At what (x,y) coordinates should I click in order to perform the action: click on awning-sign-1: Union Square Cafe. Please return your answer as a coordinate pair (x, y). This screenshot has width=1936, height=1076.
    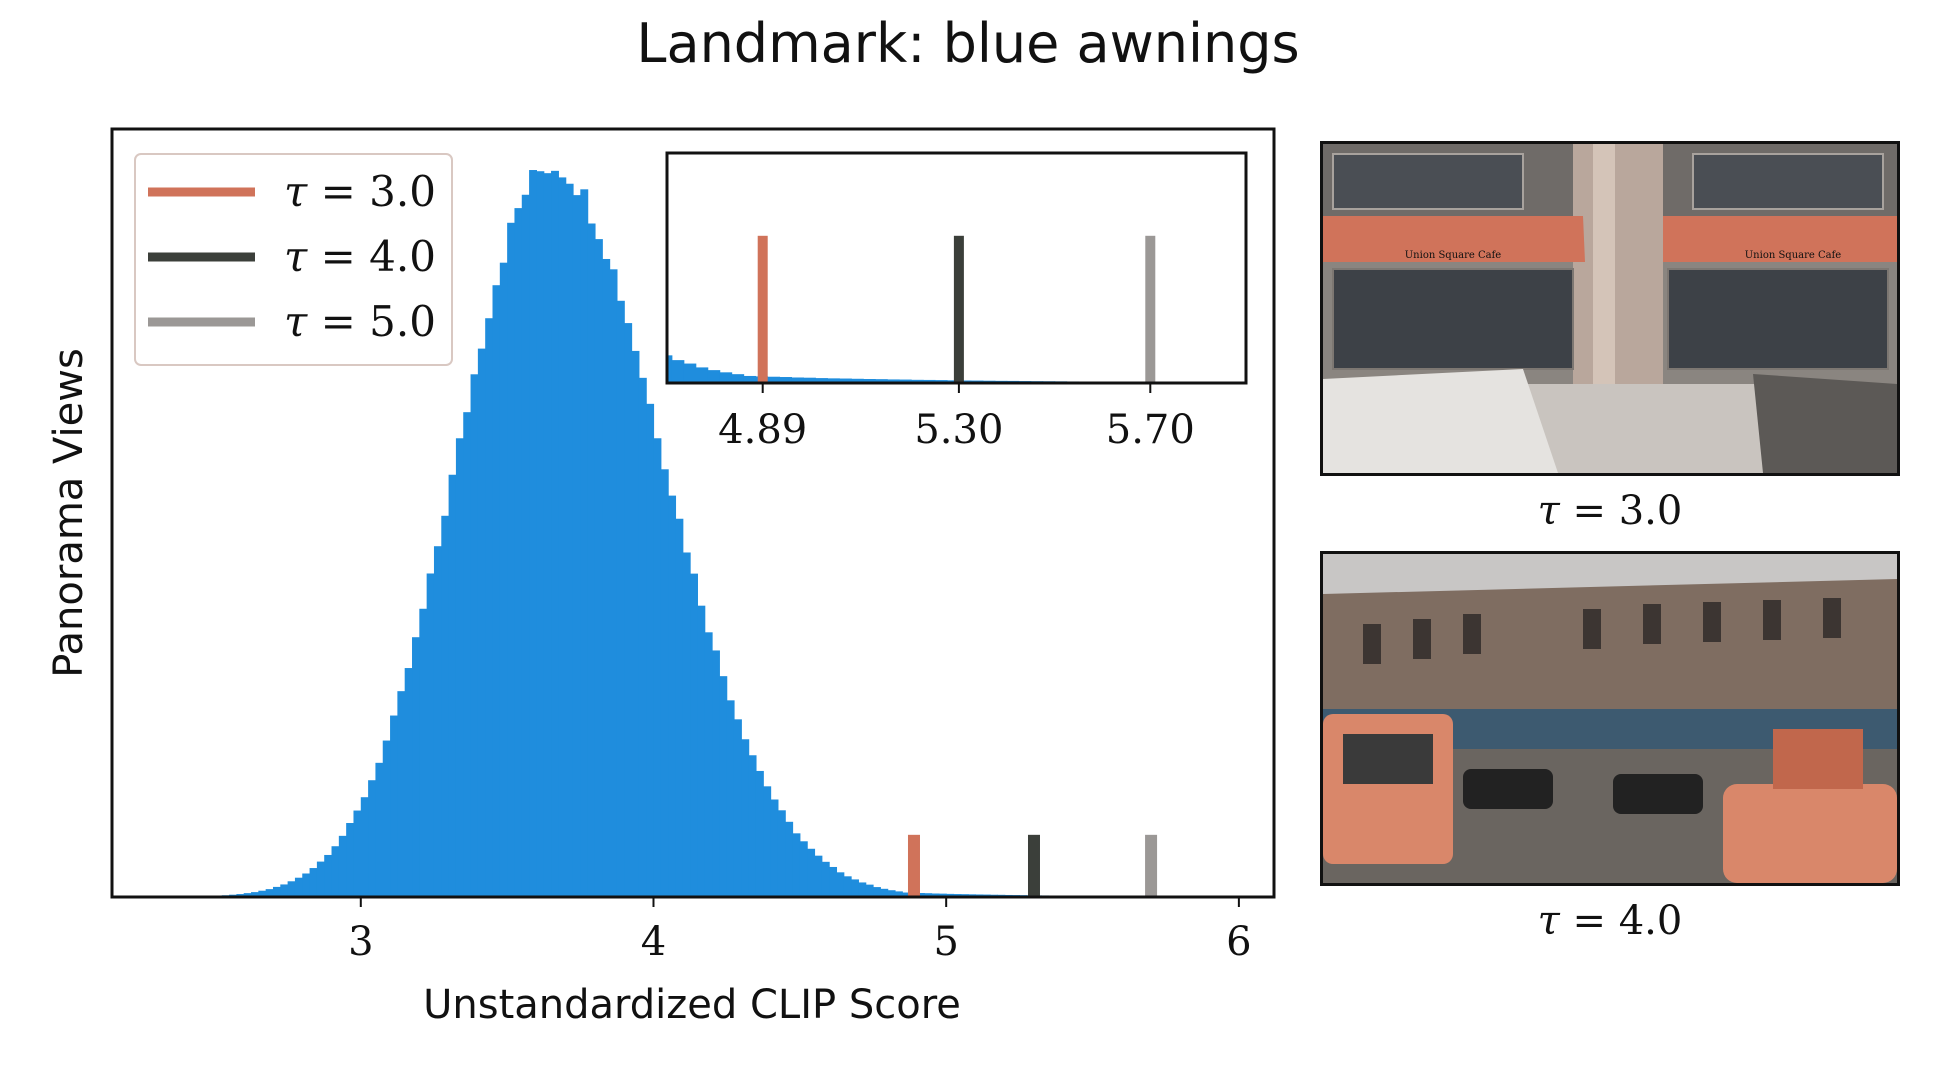
    Looking at the image, I should click on (1453, 255).